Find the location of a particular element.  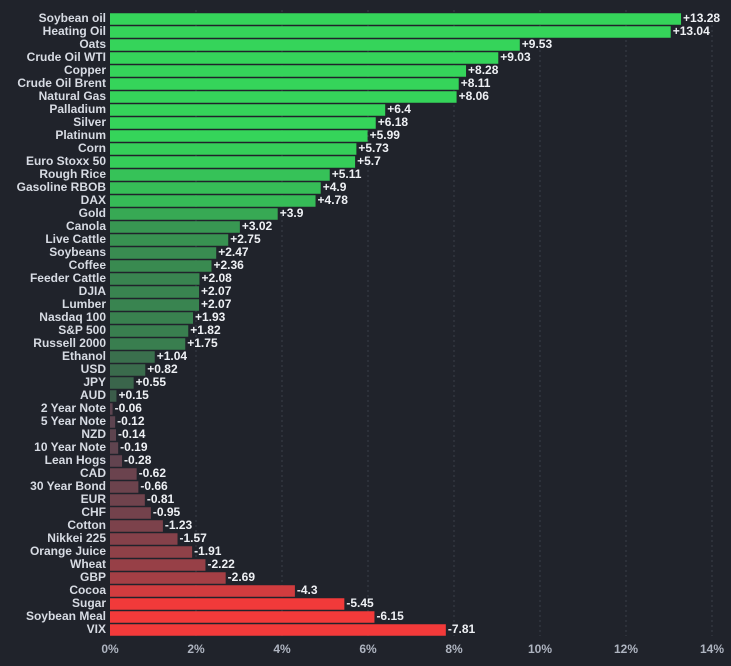

value-label: +0.55 is located at coordinates (151, 382).